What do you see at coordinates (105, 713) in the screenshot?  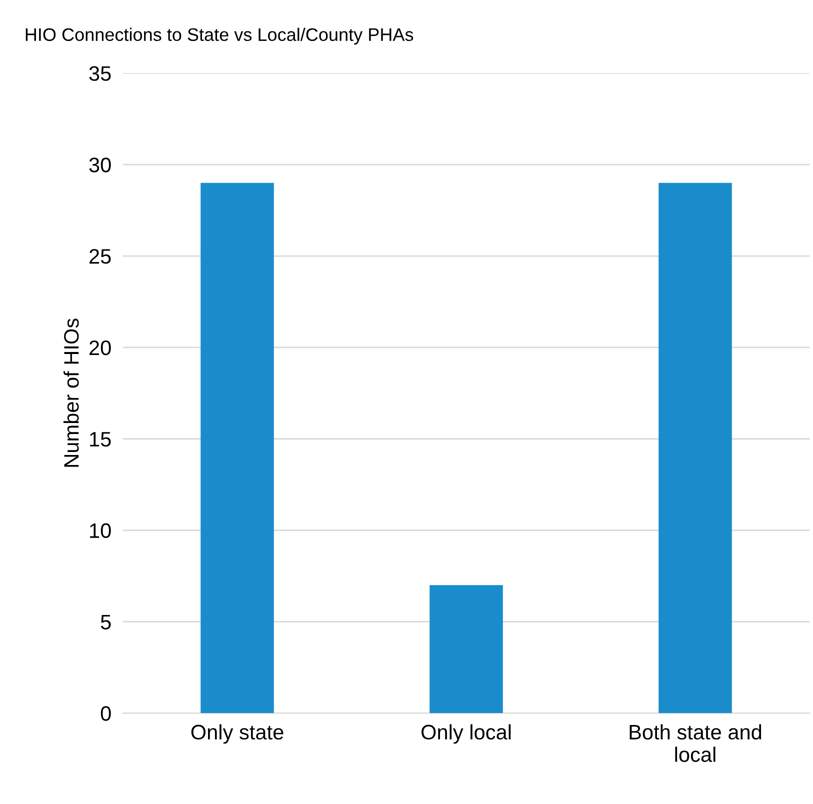 I see `y-tick-label: 0` at bounding box center [105, 713].